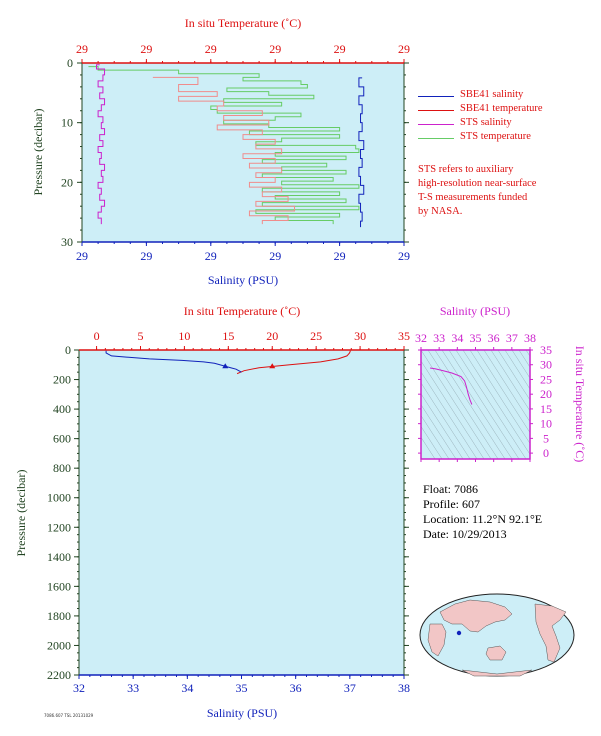 This screenshot has height=736, width=601. Describe the element at coordinates (550, 633) in the screenshot. I see `map-land-americas` at that location.